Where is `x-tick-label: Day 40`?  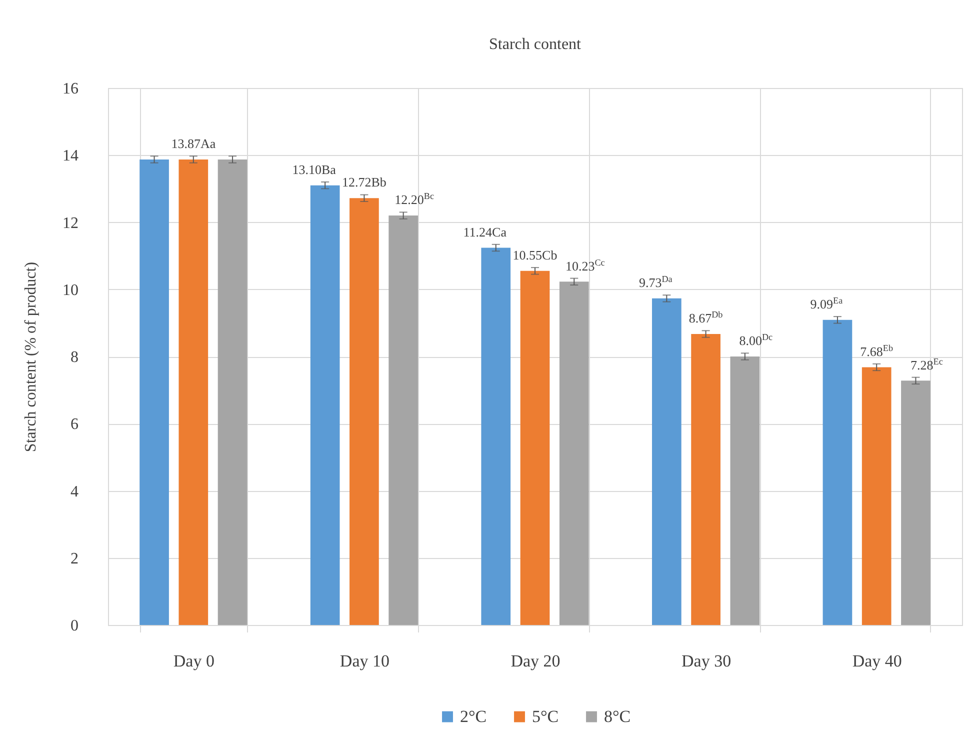 x-tick-label: Day 40 is located at coordinates (877, 661).